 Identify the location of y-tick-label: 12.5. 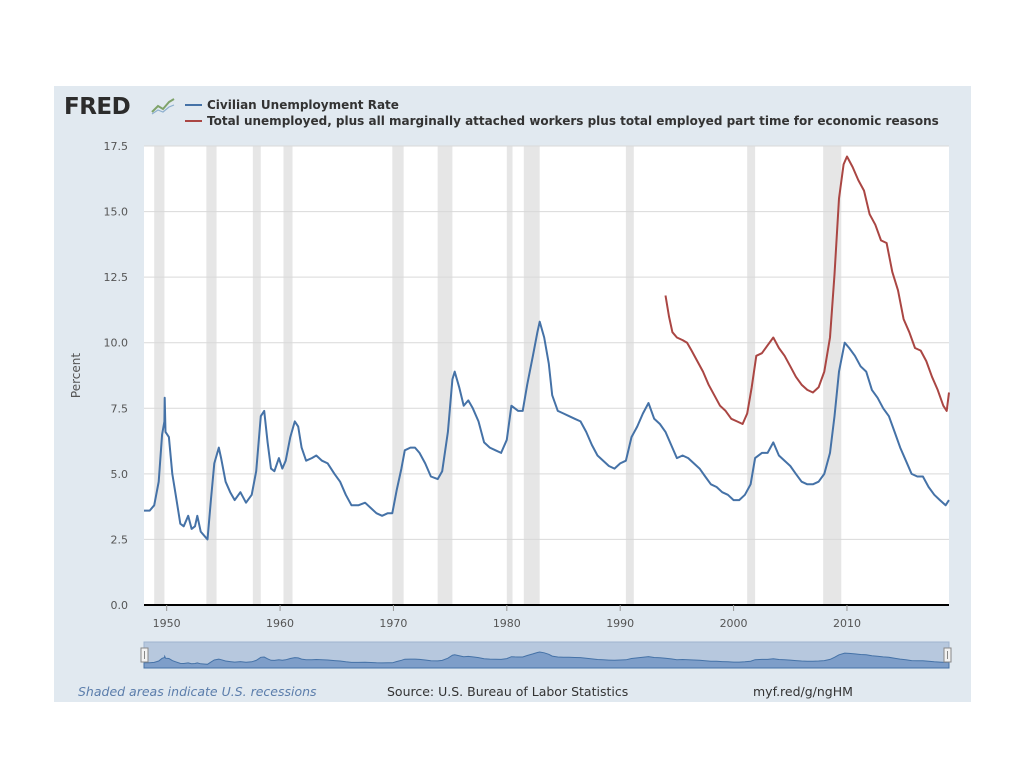
(116, 277).